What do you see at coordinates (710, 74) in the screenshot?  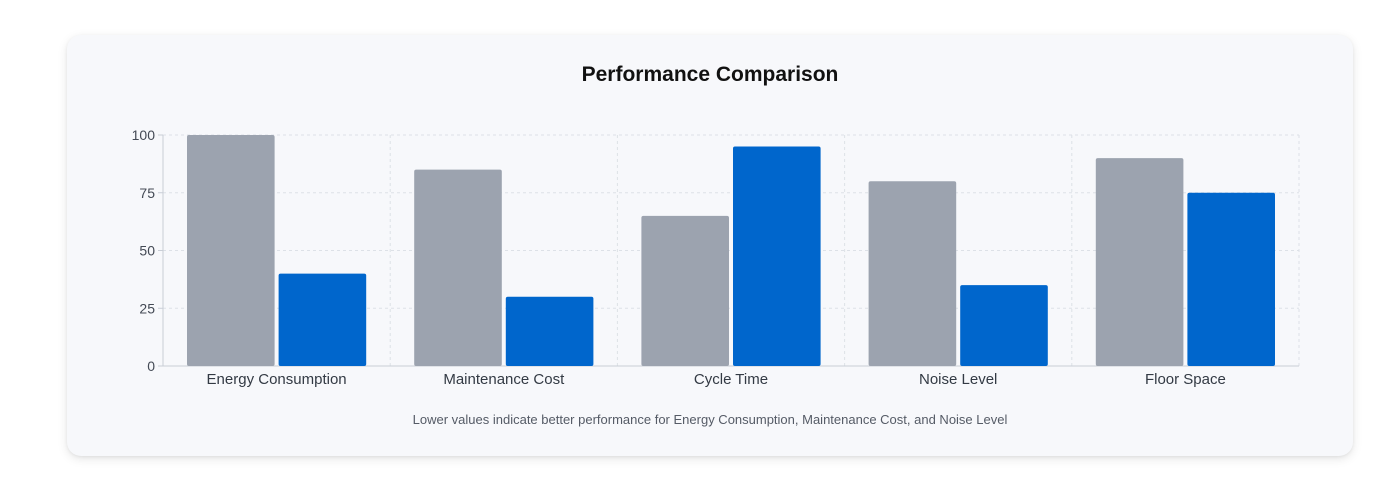 I see `chart-title: Performance Comparison` at bounding box center [710, 74].